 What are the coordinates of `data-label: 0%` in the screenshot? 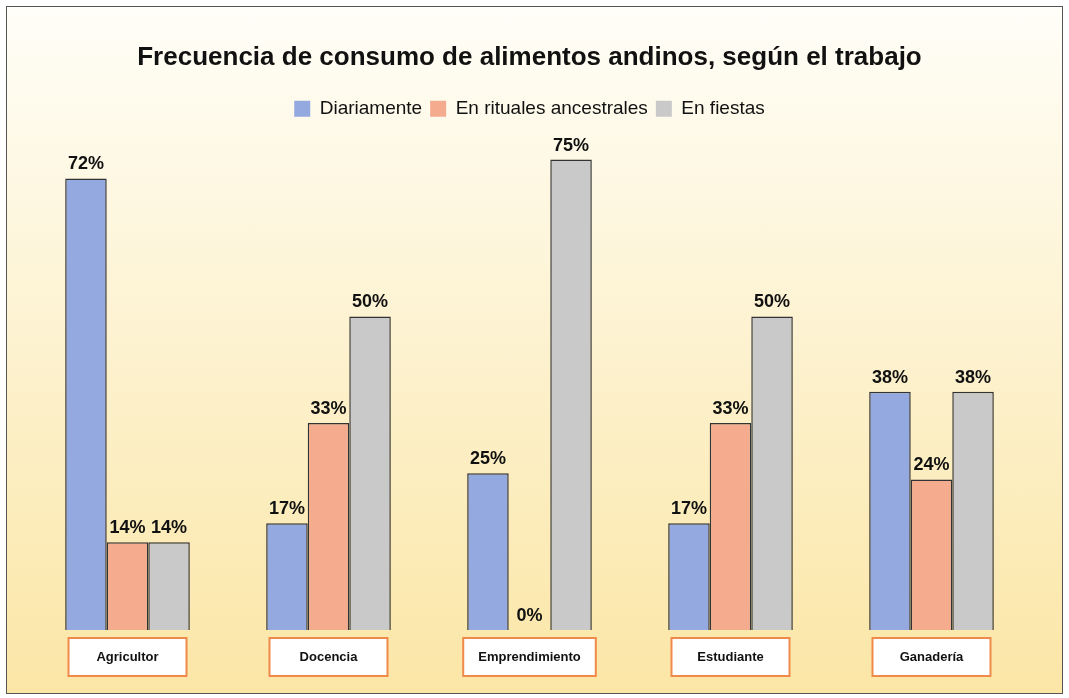 It's located at (529, 614).